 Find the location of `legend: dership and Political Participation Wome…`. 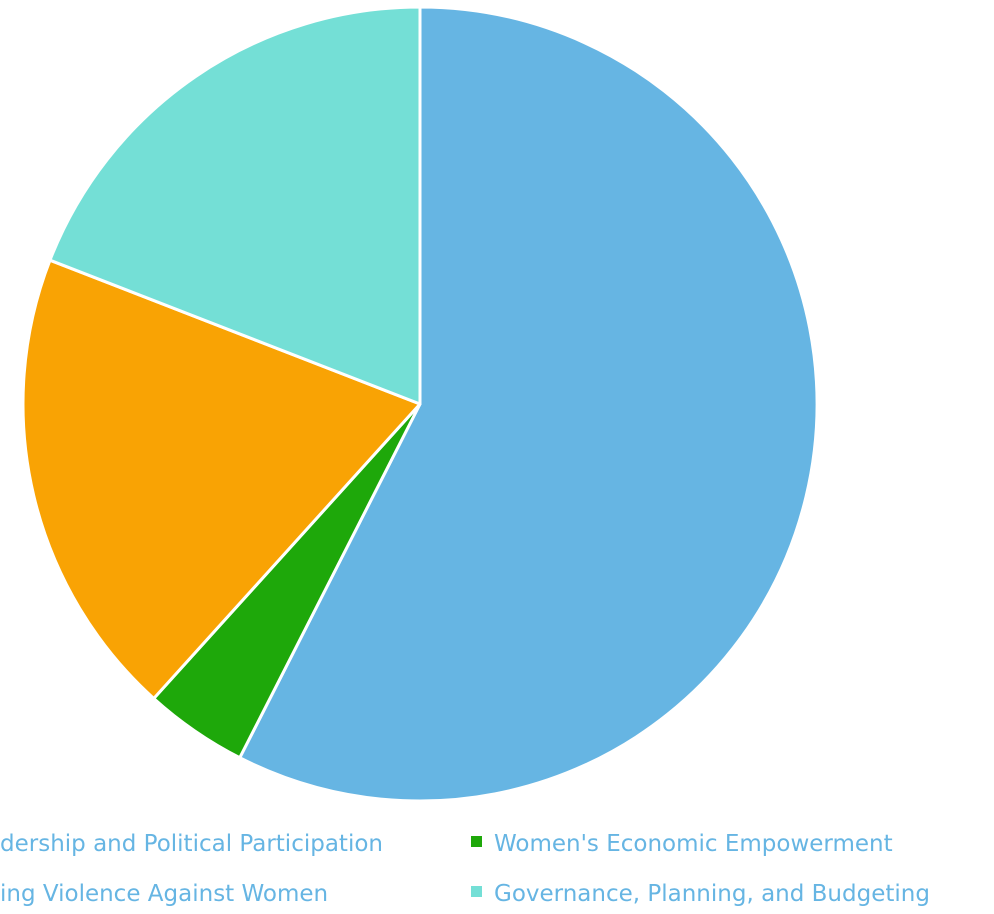

legend: dership and Political Participation Wome… is located at coordinates (465, 869).